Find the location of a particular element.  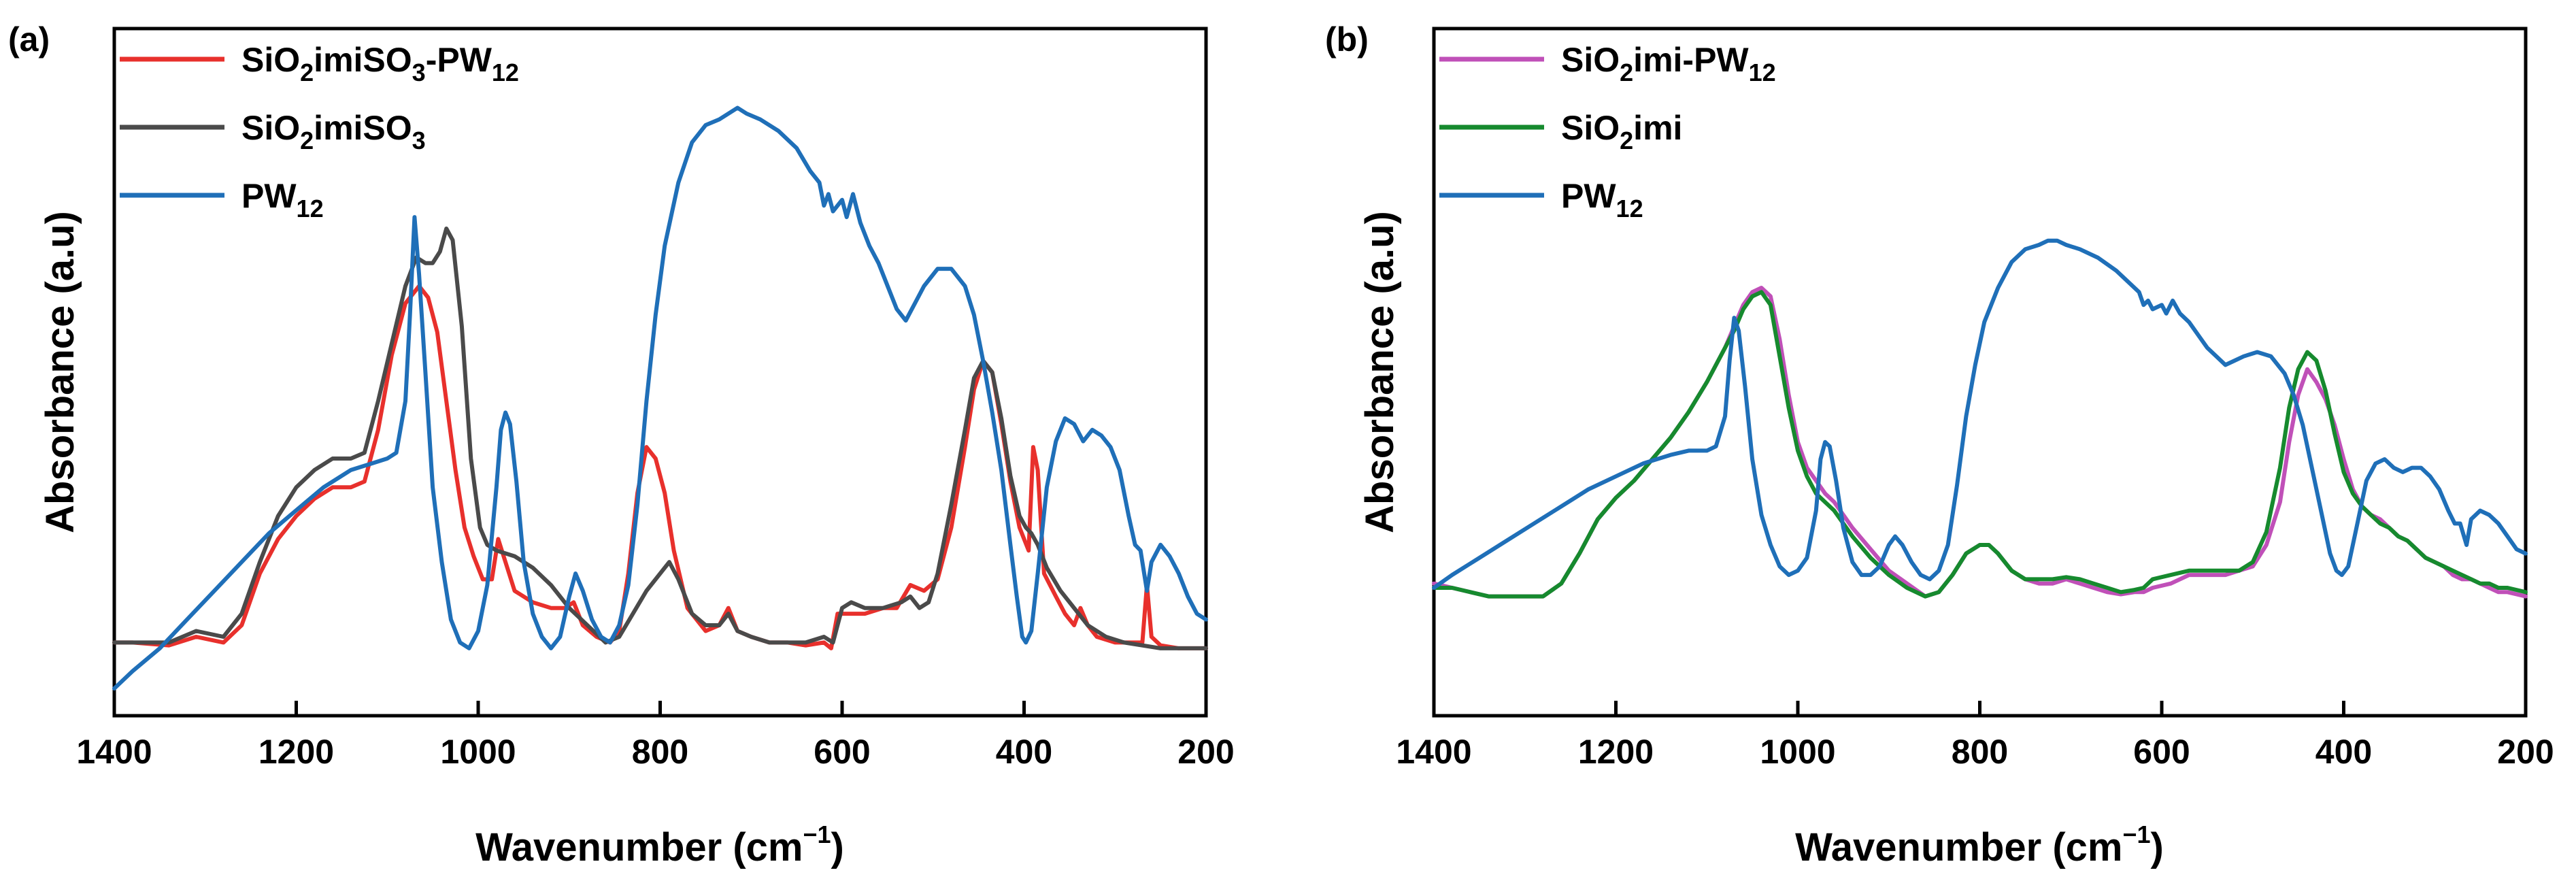

panel-a-x-axis-title-main: Wavenumber (cm is located at coordinates (639, 847).